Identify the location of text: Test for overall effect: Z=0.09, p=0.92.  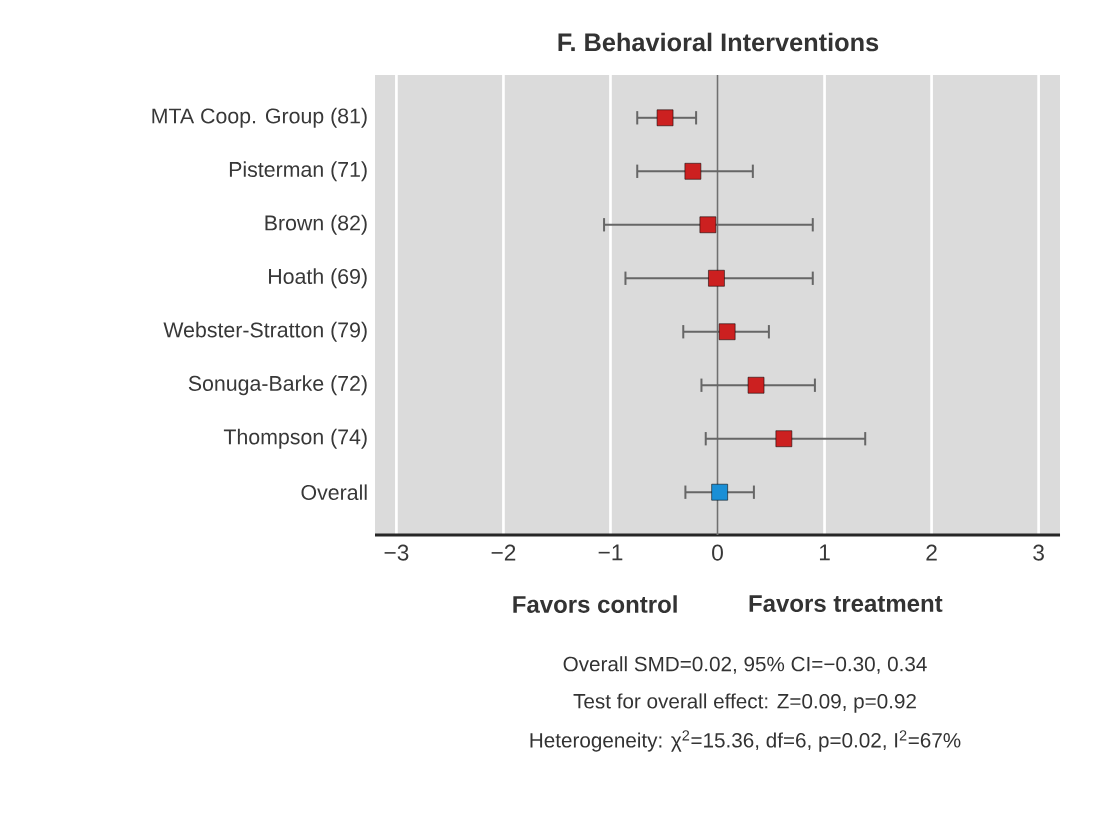
(744, 703).